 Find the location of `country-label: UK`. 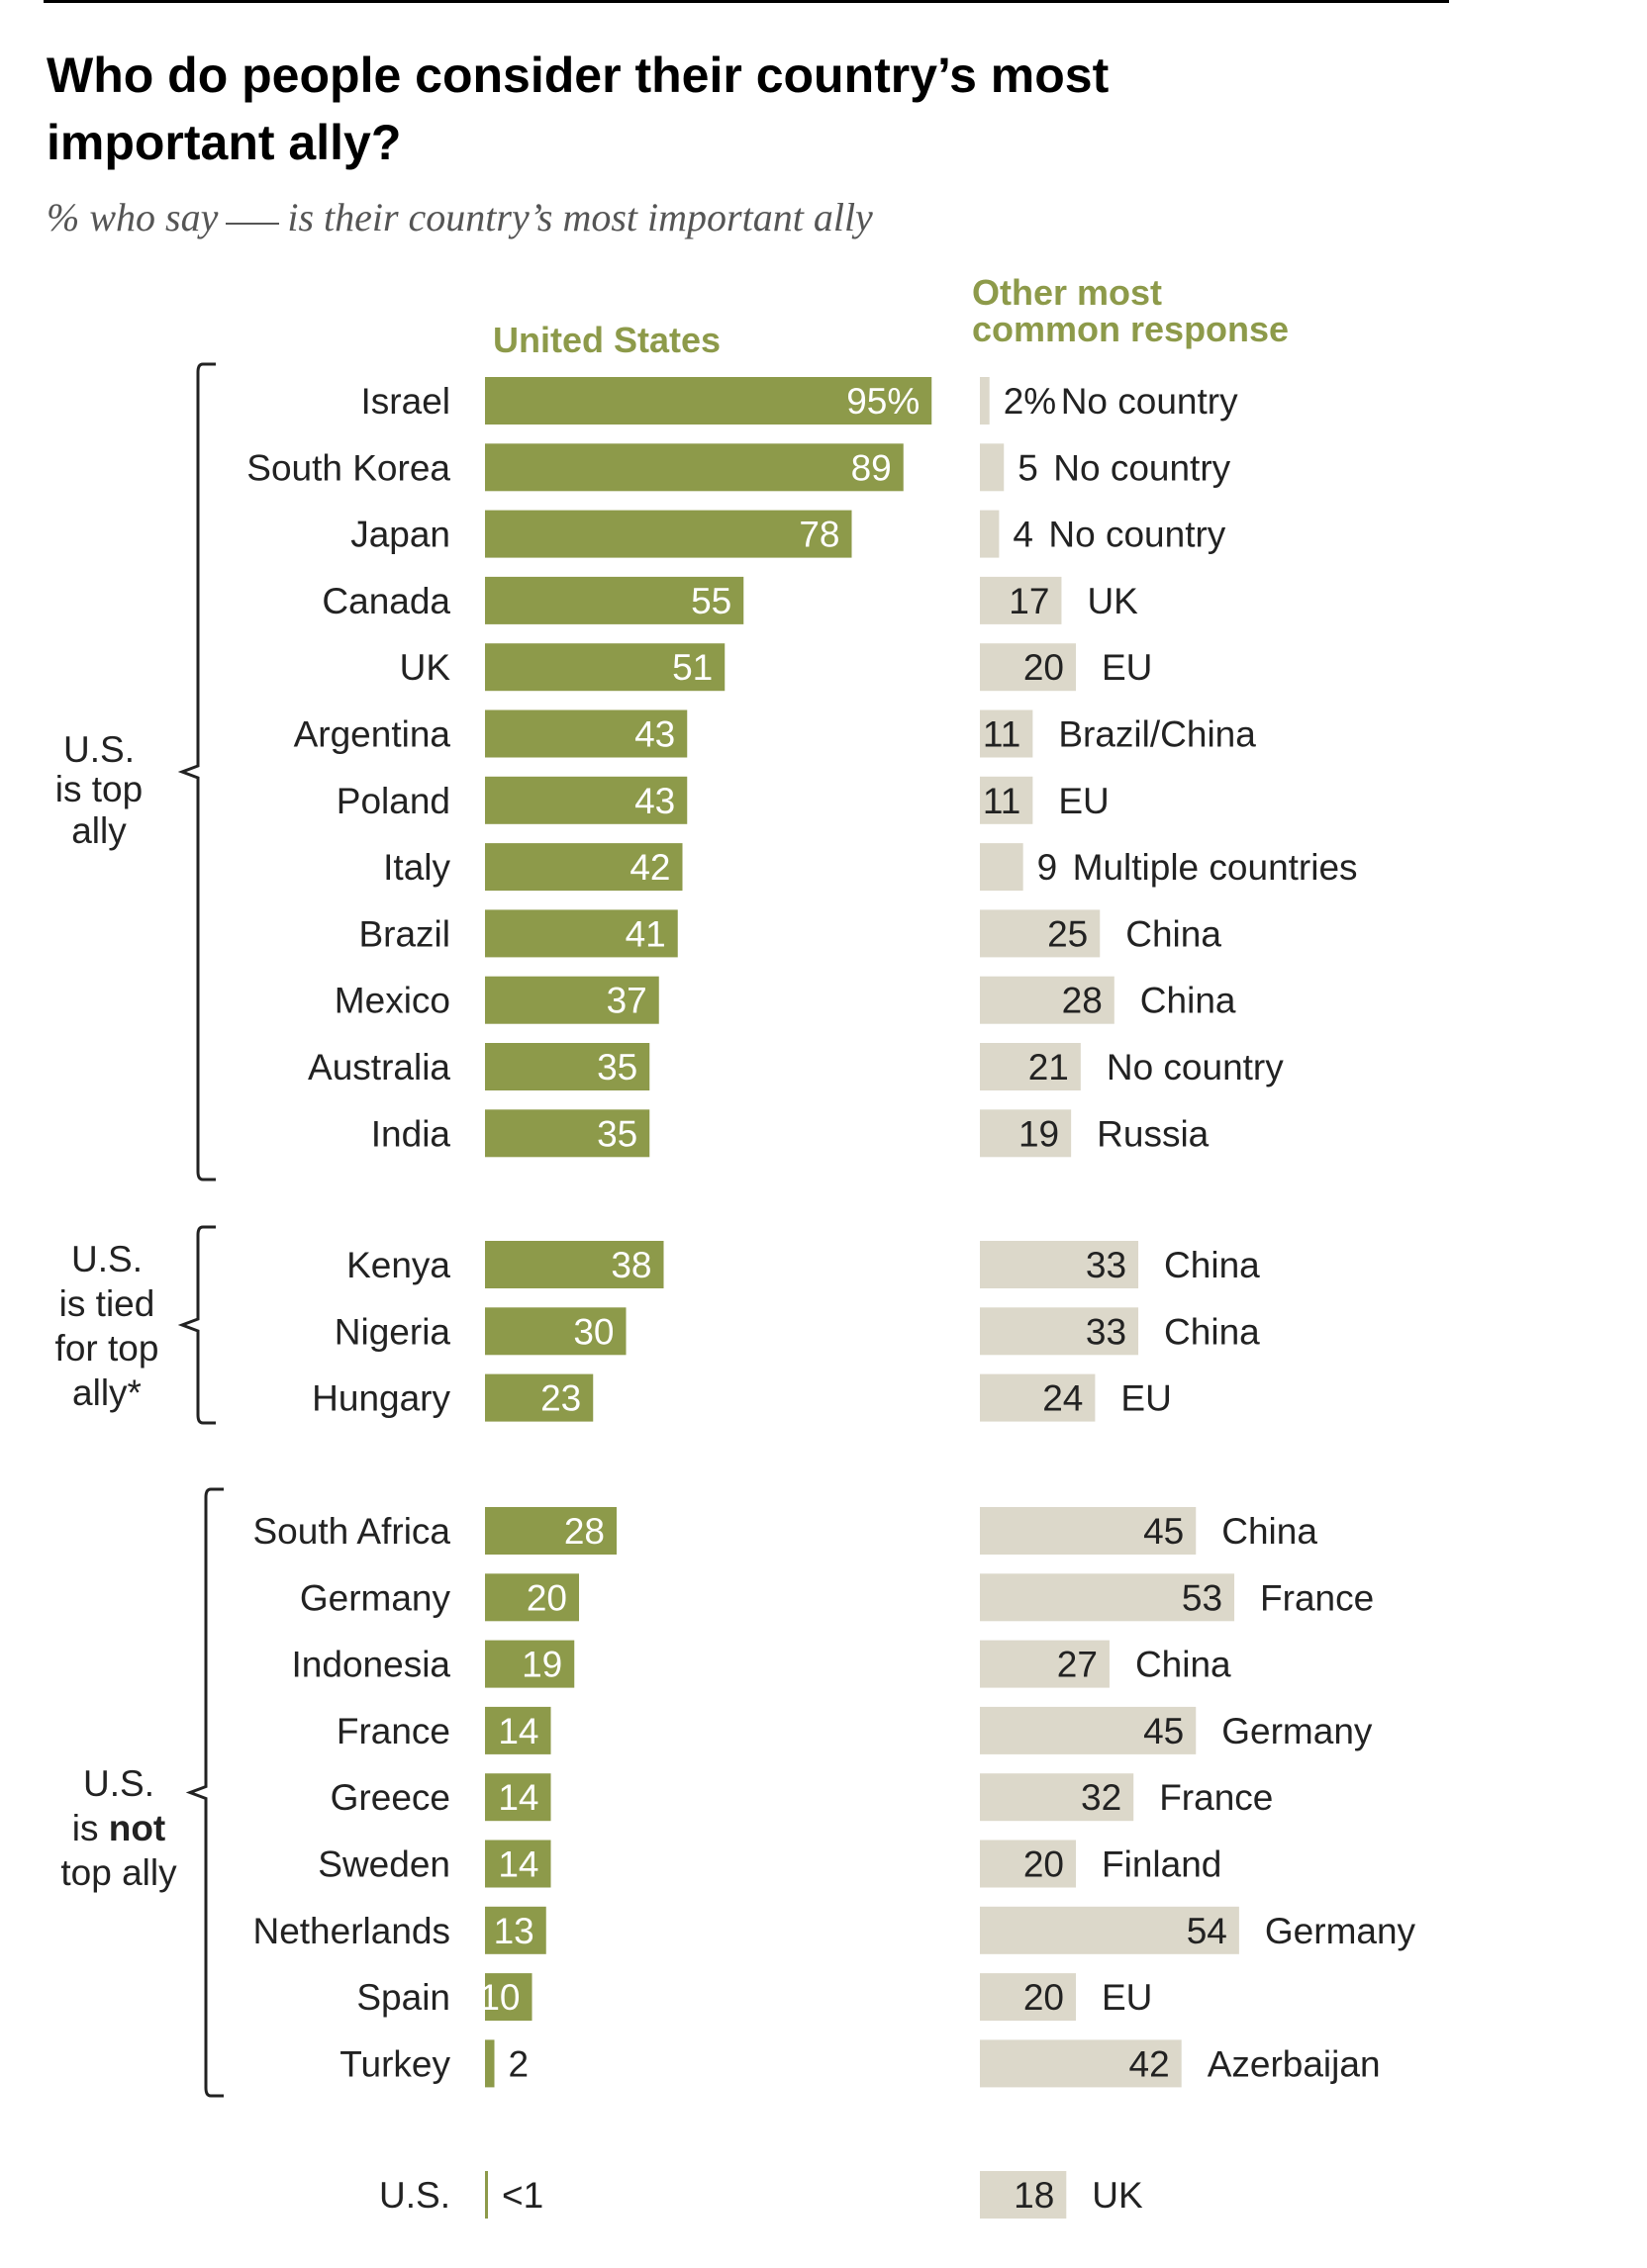

country-label: UK is located at coordinates (425, 668).